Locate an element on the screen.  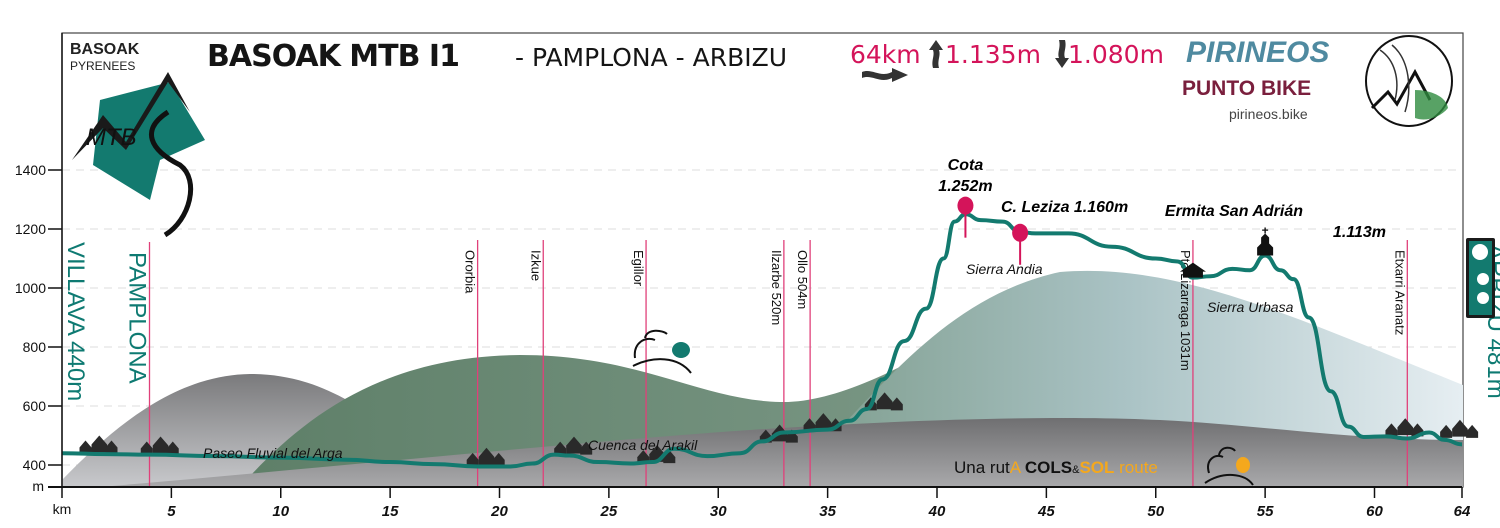
brand-url: pirineos.bike is located at coordinates (1268, 114).